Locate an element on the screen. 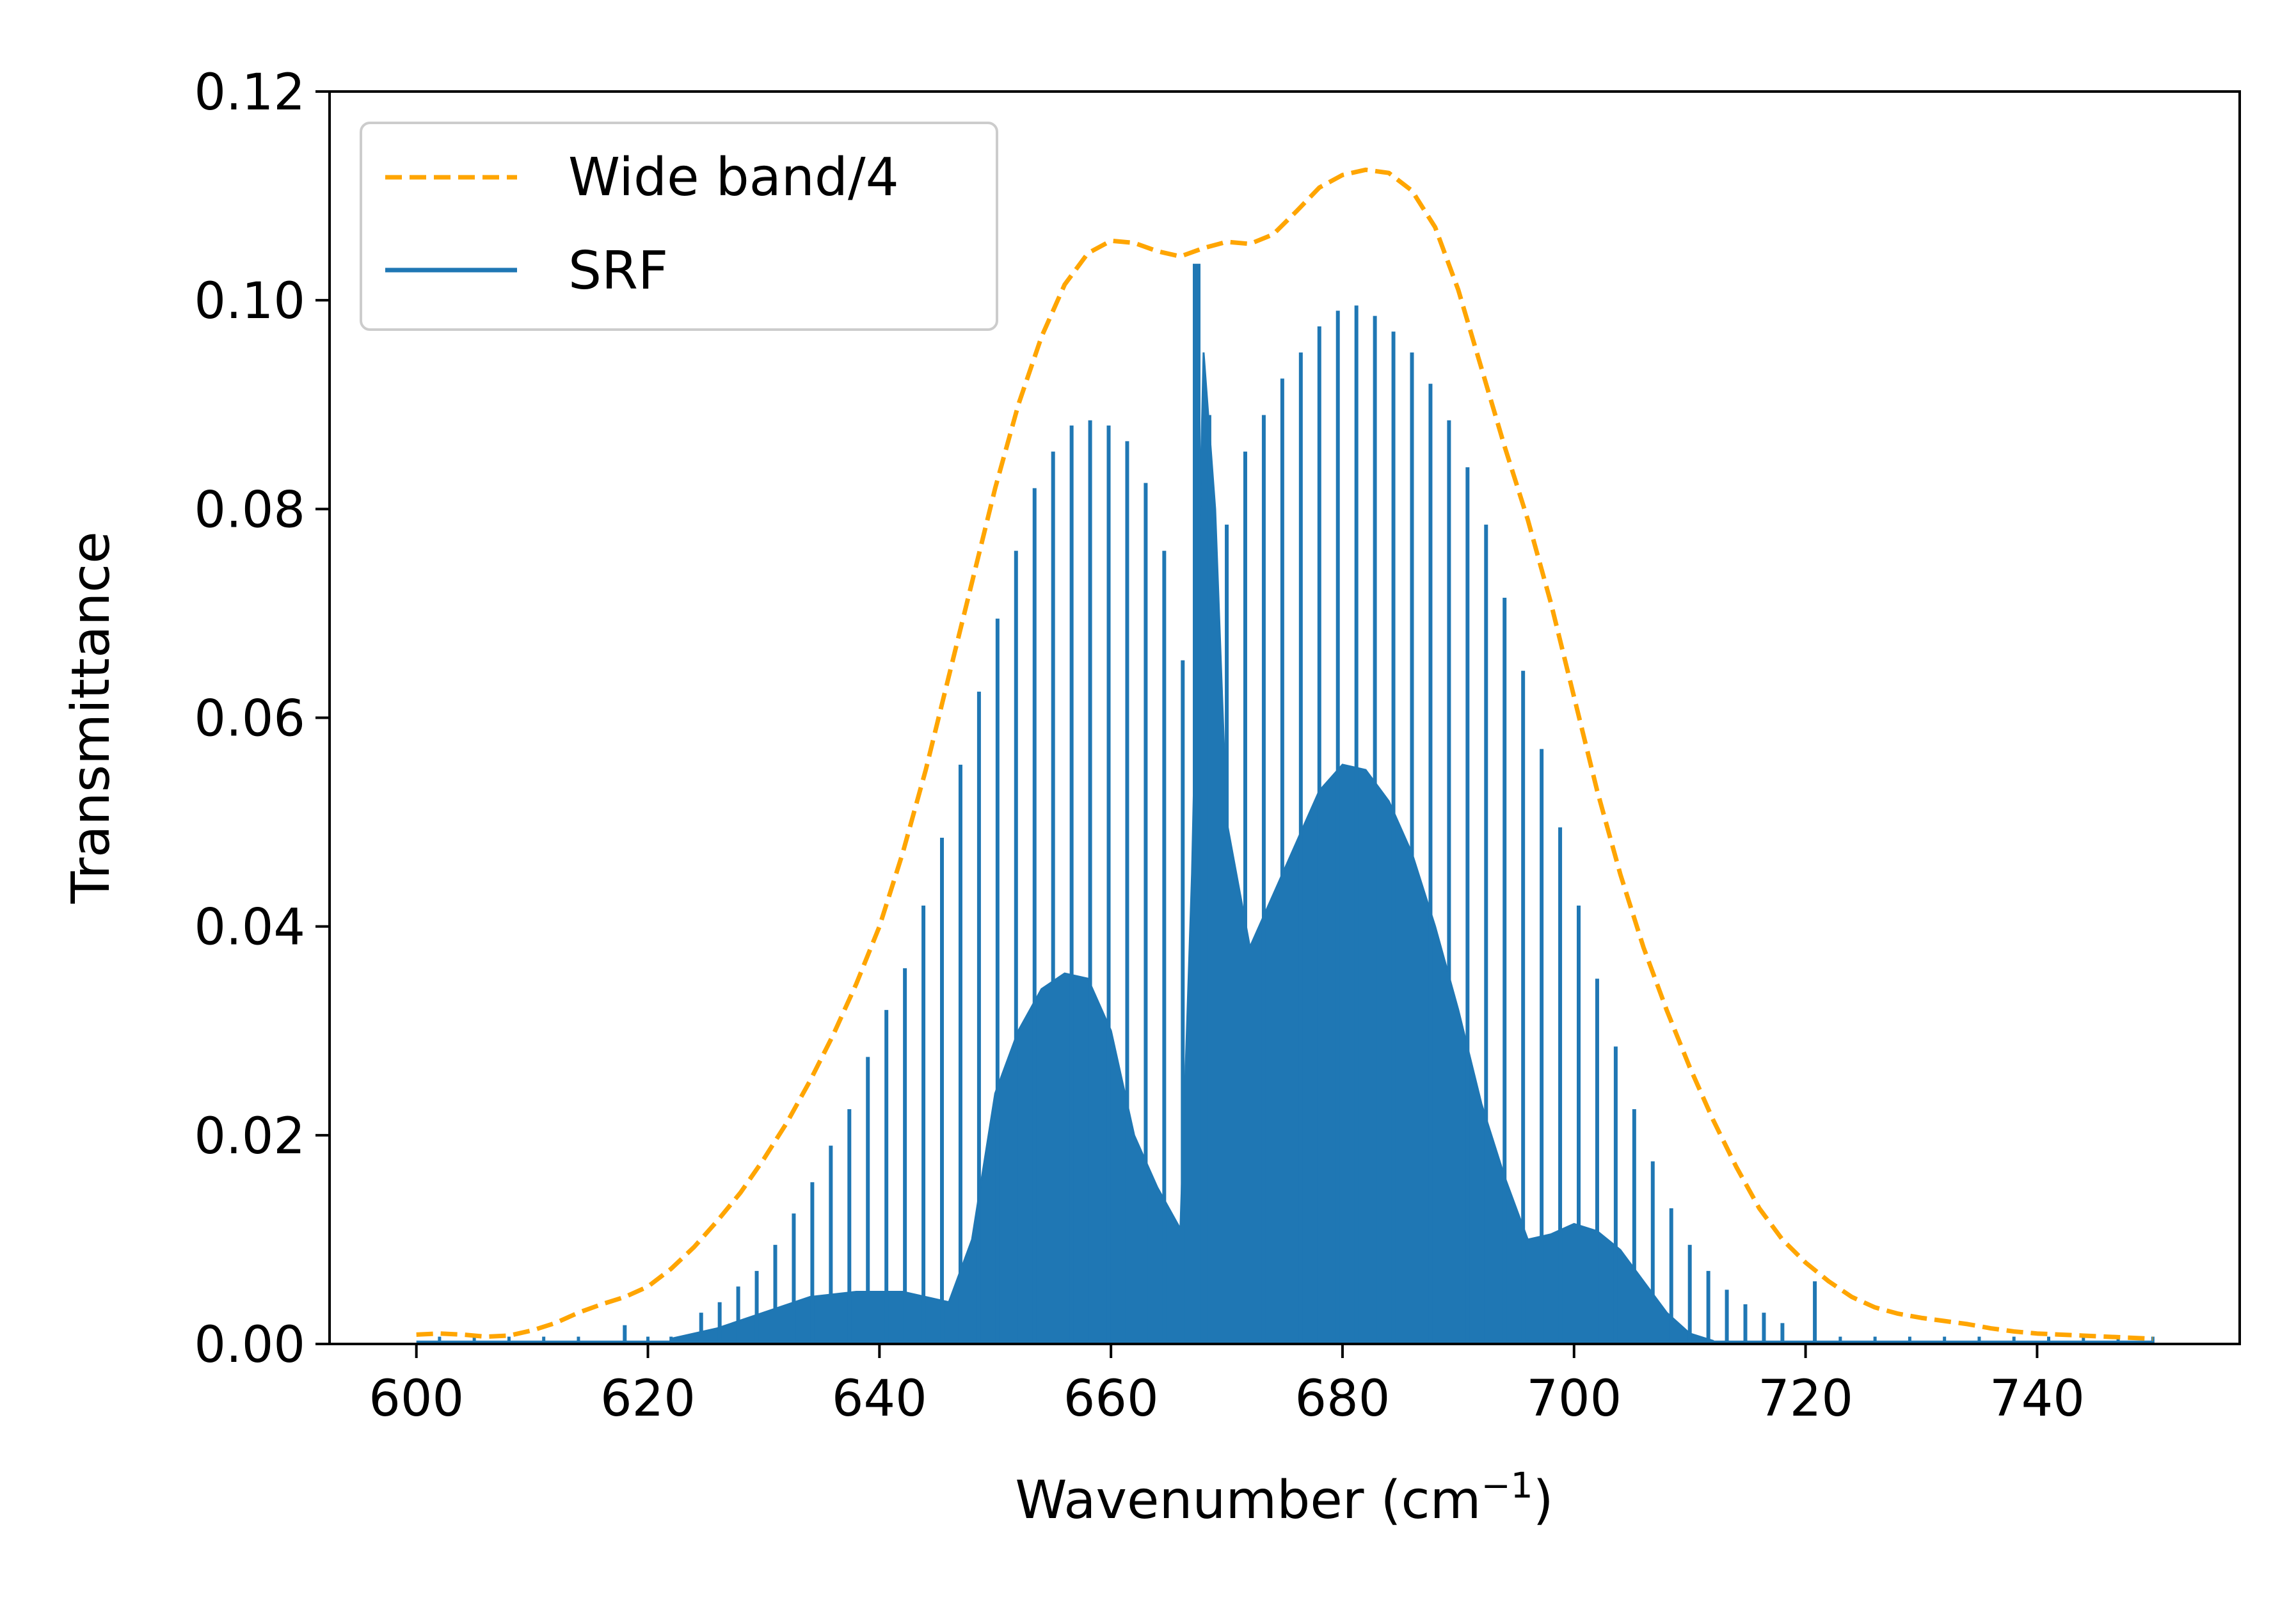 The width and height of the screenshot is (2296, 1607). x-tick-label: 740 is located at coordinates (2037, 1399).